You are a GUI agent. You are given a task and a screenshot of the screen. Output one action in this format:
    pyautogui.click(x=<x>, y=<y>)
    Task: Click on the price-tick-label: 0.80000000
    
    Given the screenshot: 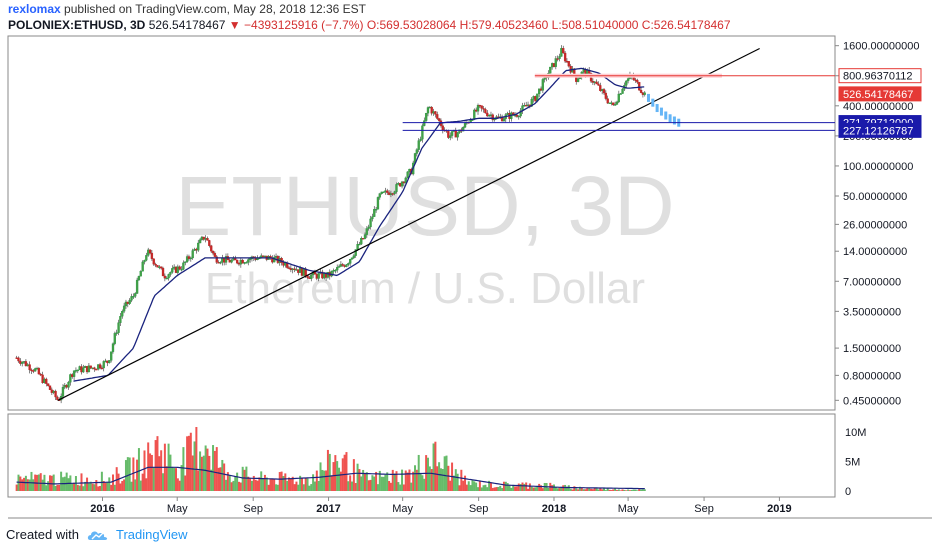 What is the action you would take?
    pyautogui.click(x=872, y=376)
    